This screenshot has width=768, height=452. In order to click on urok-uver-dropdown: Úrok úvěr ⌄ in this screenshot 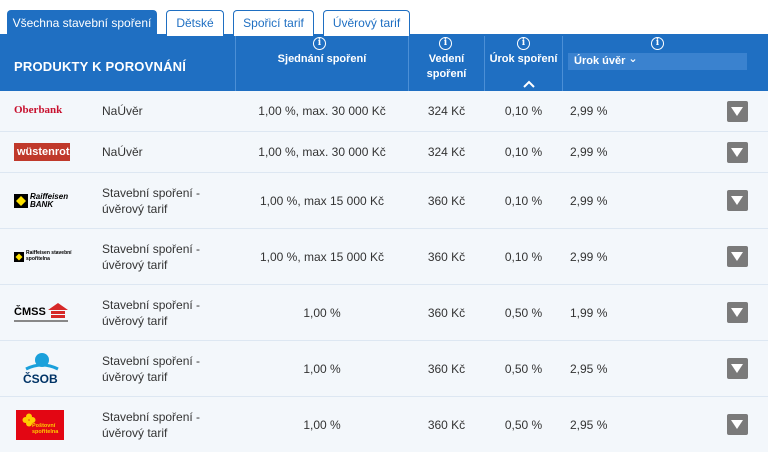, I will do `click(657, 61)`.